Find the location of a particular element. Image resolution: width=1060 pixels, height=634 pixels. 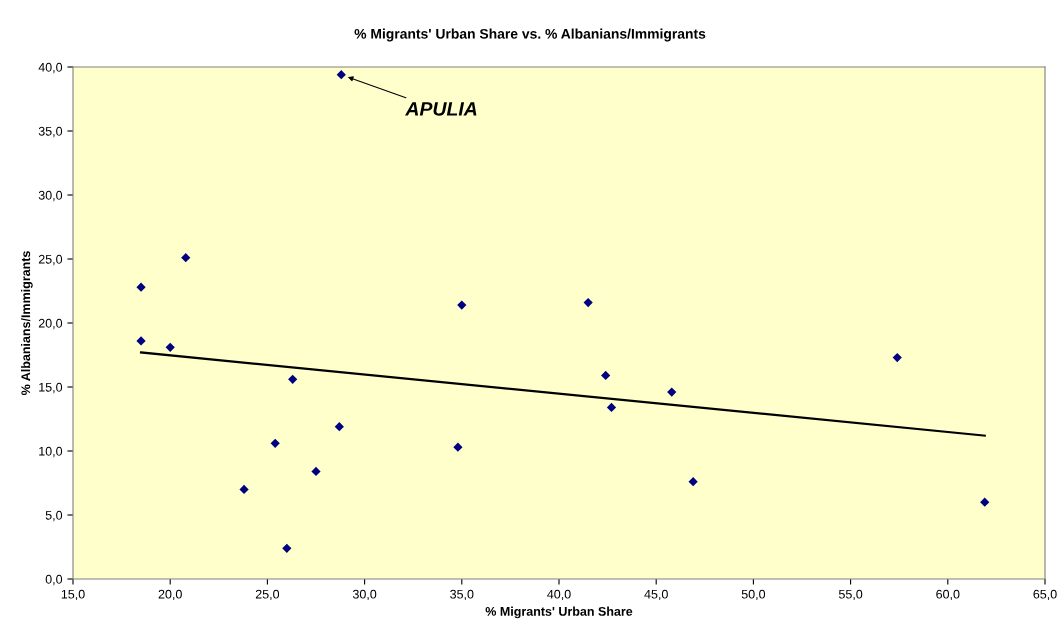

annotation: APULIA is located at coordinates (441, 109).